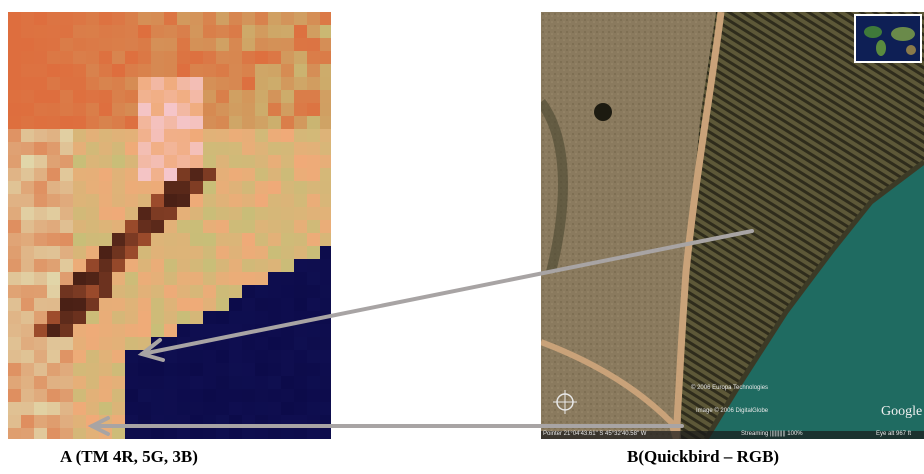 Image resolution: width=924 pixels, height=474 pixels. I want to click on arrow-plantation-head, so click(151, 350).